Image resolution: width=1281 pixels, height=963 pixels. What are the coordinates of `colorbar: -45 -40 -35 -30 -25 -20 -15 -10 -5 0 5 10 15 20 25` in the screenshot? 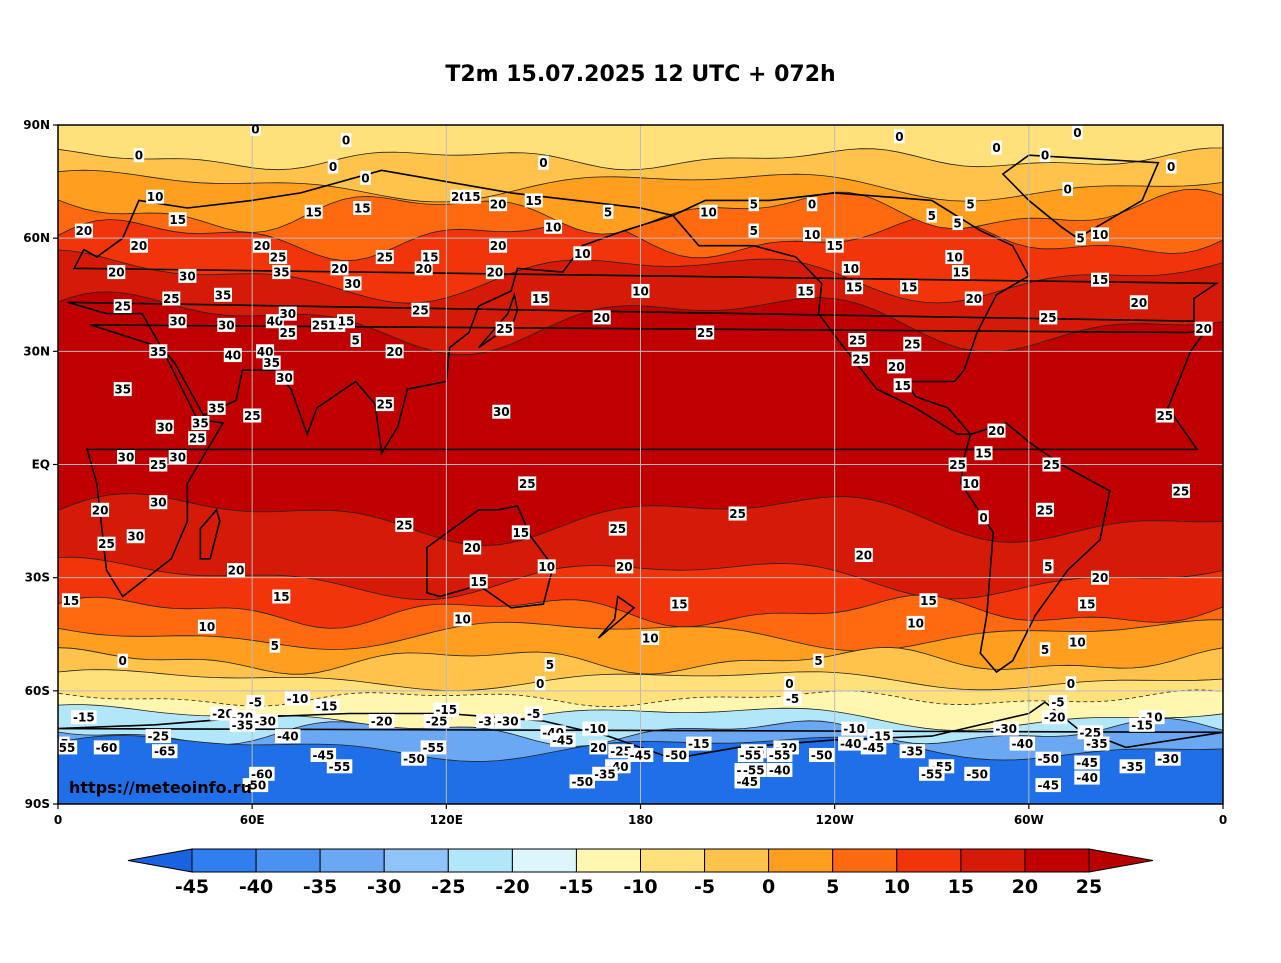 It's located at (640, 873).